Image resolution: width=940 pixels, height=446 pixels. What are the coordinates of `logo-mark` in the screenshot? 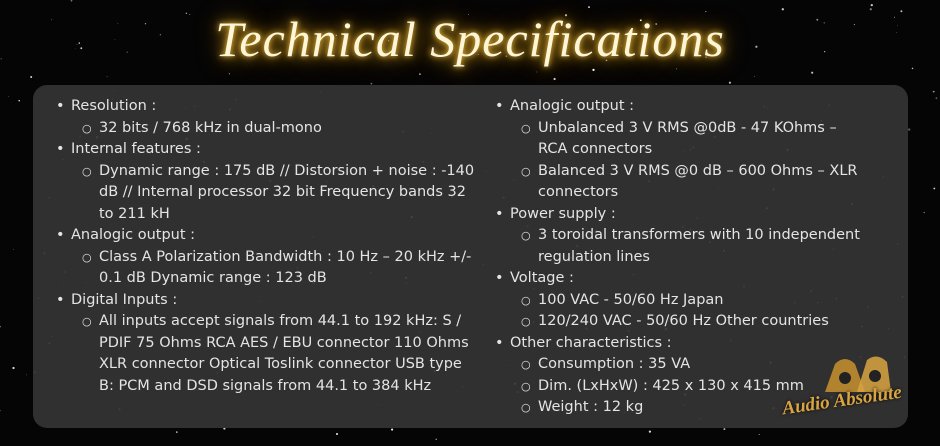 It's located at (858, 374).